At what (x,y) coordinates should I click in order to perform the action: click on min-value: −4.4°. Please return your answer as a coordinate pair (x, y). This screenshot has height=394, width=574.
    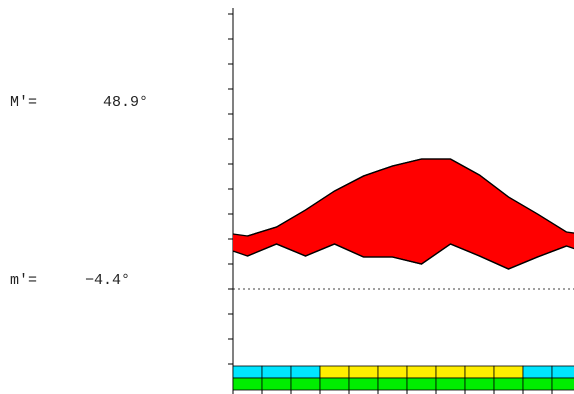
    Looking at the image, I should click on (107, 280).